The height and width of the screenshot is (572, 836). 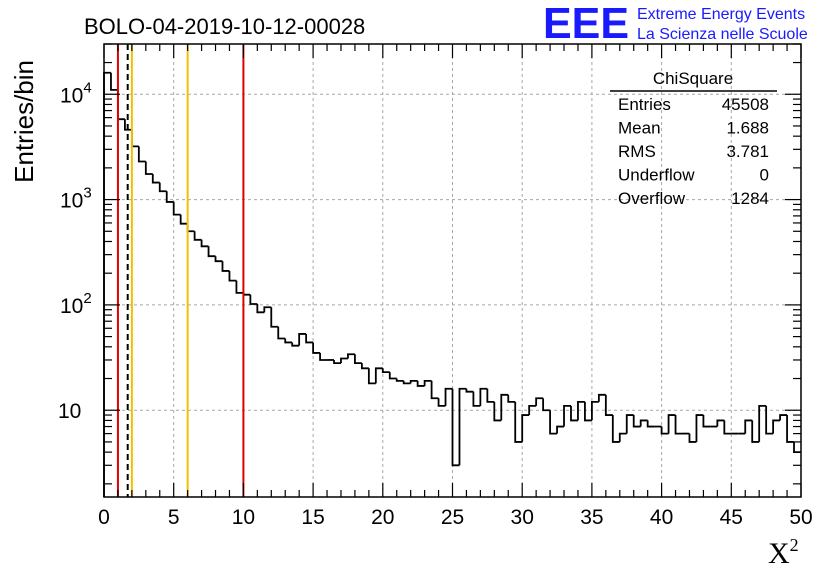 I want to click on stats-label: Underflow, so click(x=656, y=175).